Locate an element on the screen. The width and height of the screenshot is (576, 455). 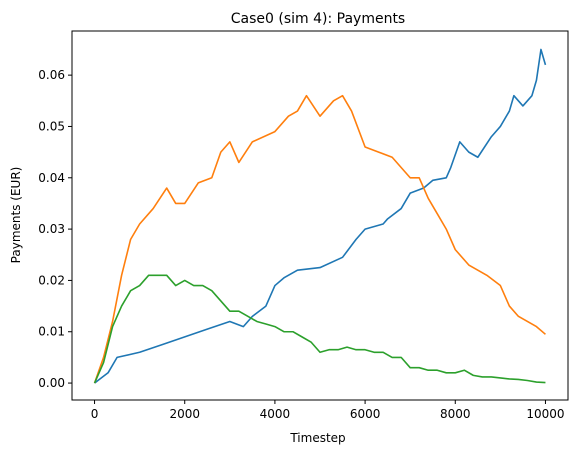
y-tick-label: 0.05 is located at coordinates (51, 126).